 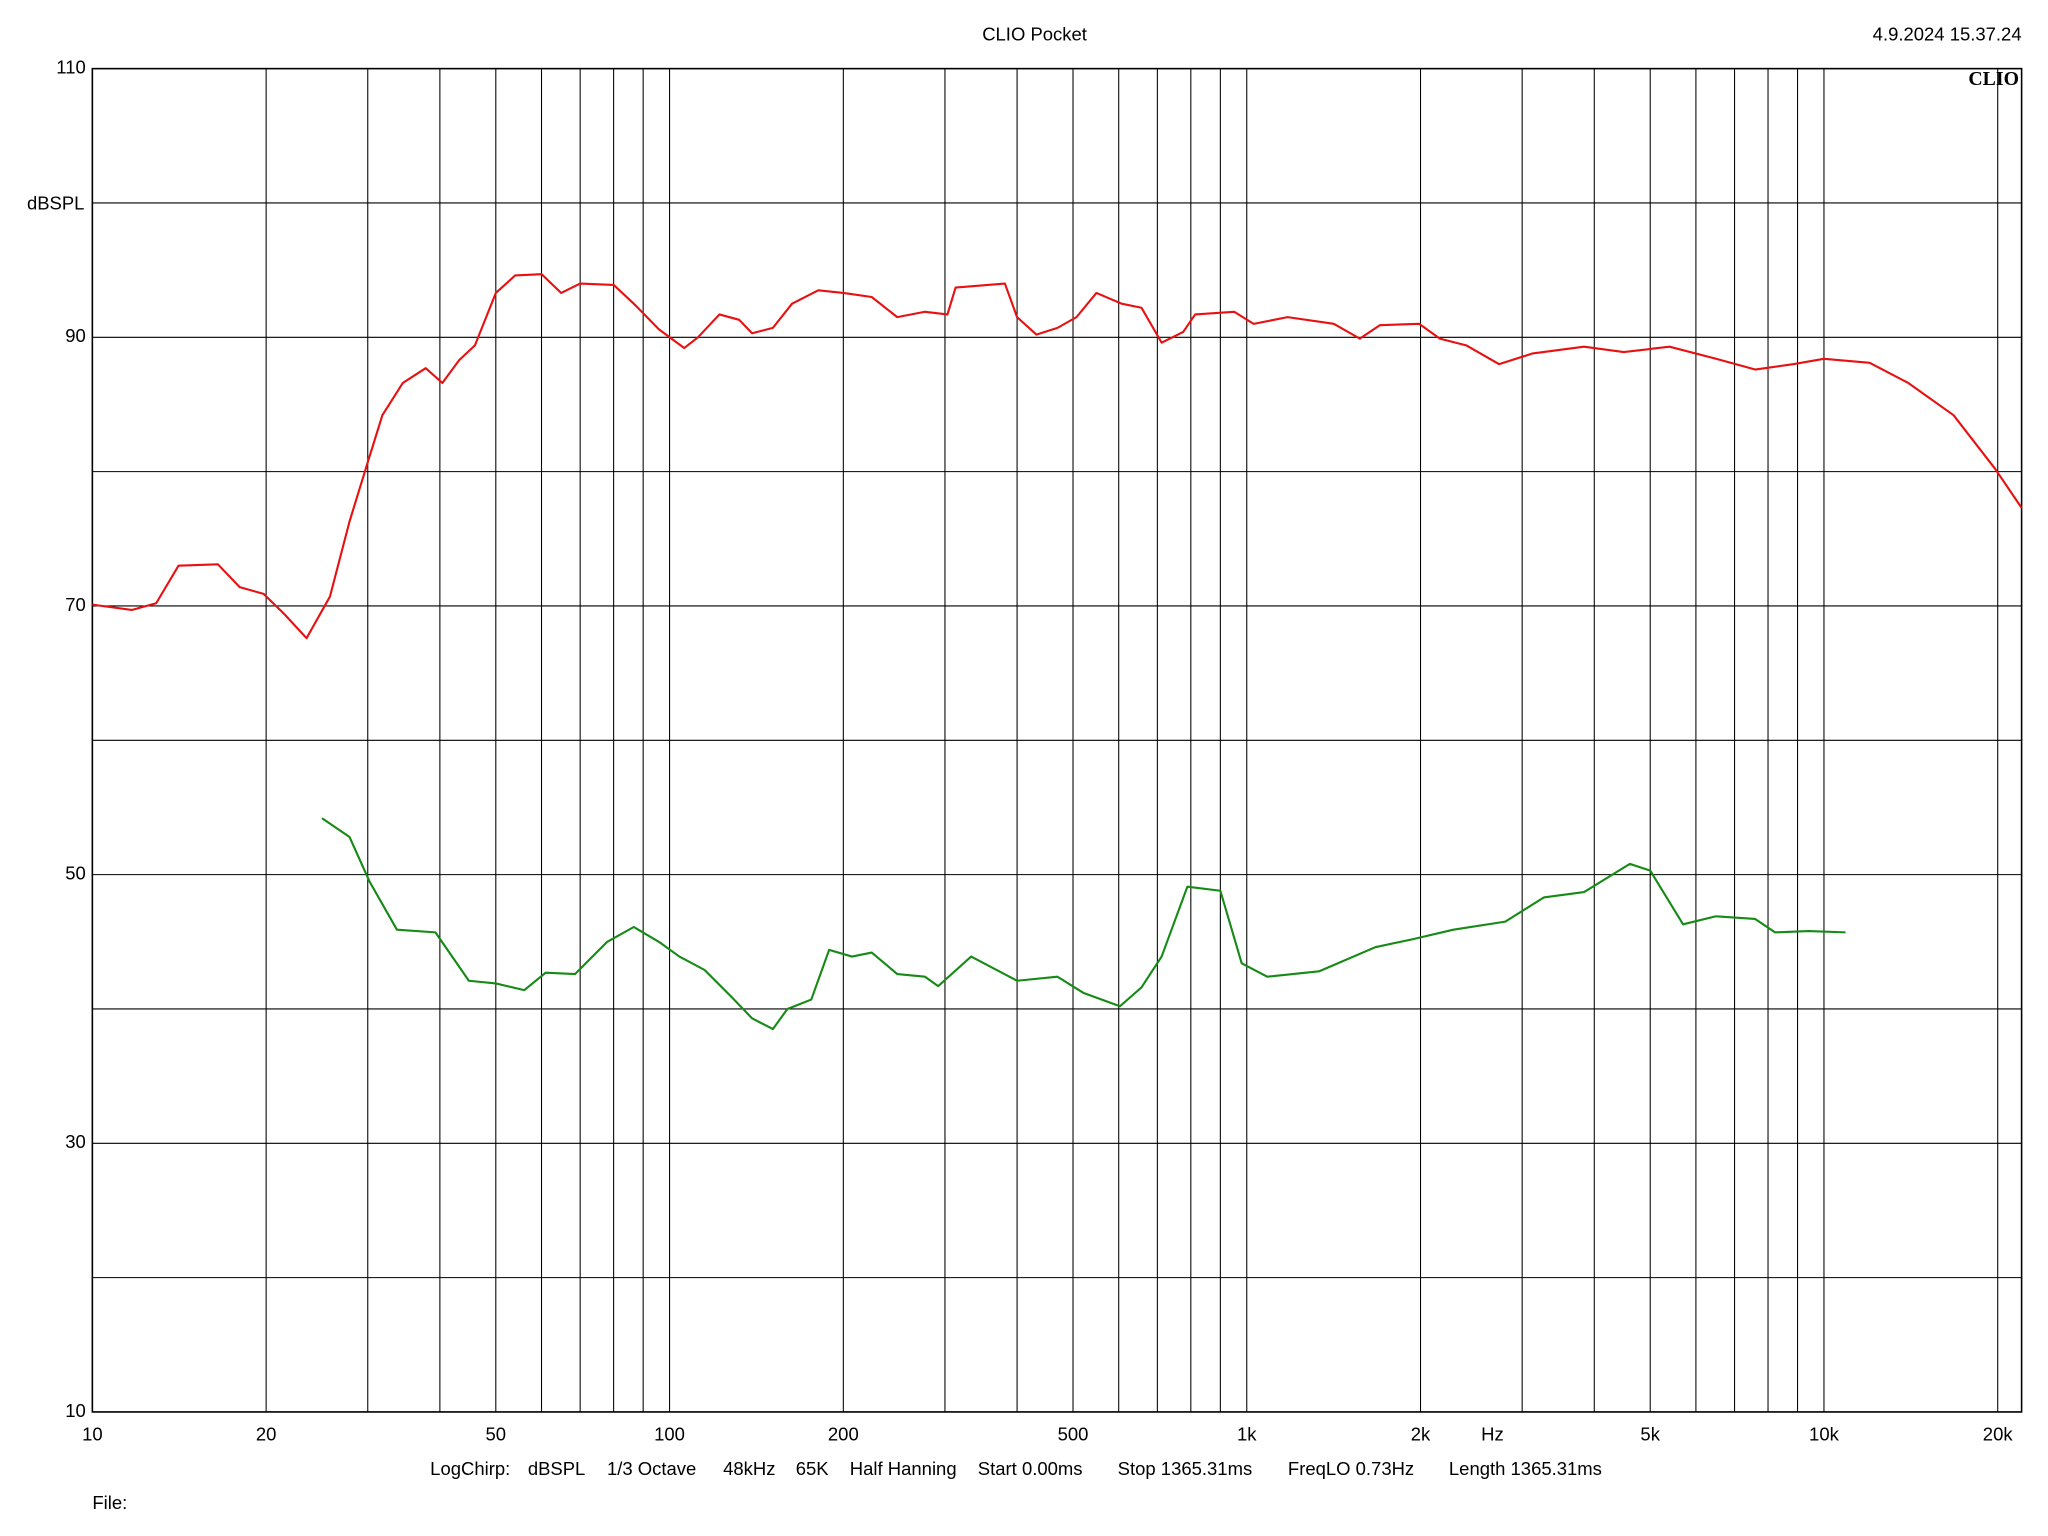 What do you see at coordinates (669, 1434) in the screenshot?
I see `x-tick-label: 100` at bounding box center [669, 1434].